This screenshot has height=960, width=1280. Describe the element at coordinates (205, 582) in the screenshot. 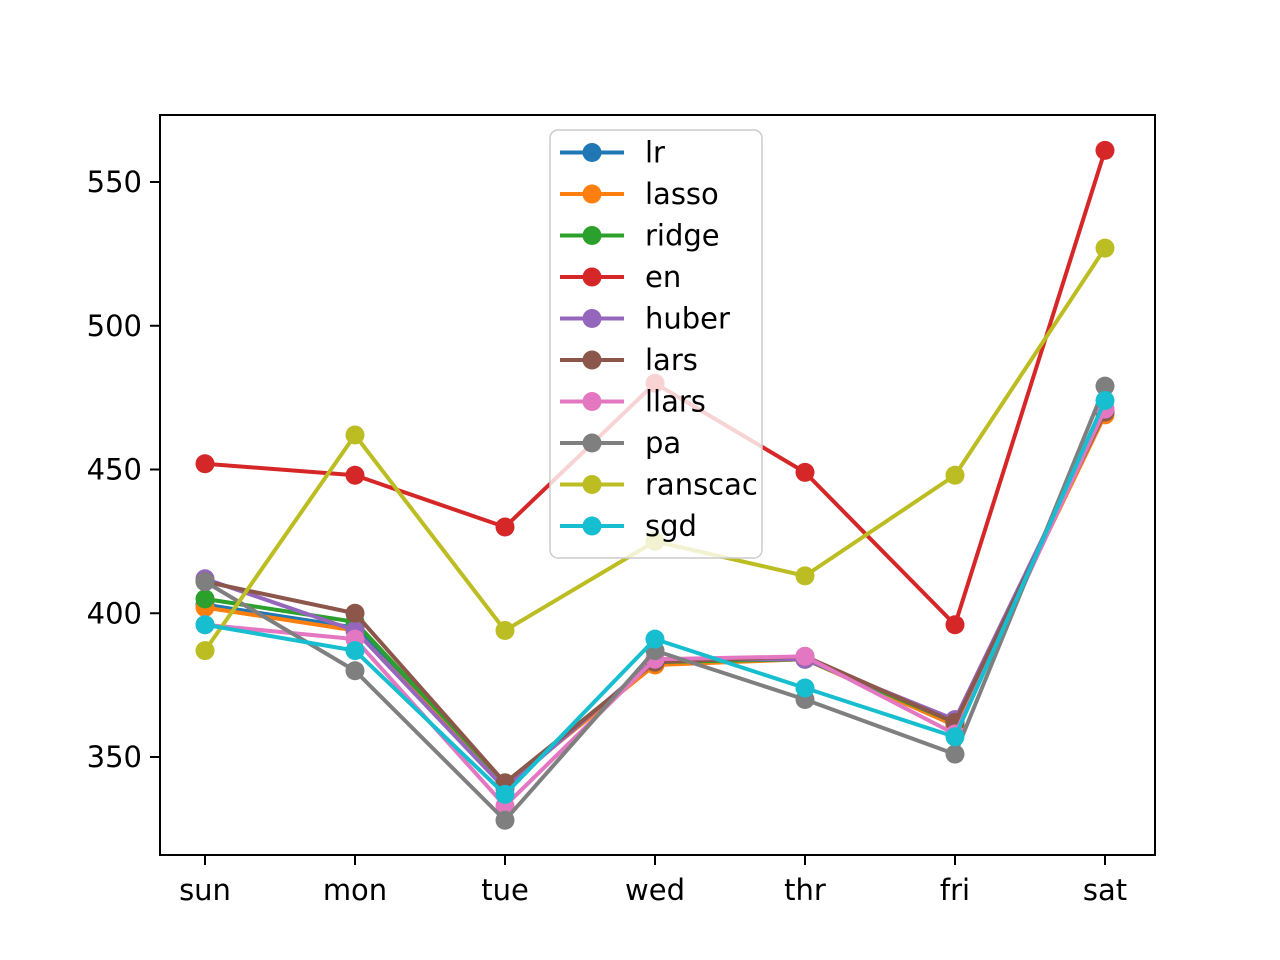

I see `data-point-pa-sun` at that location.